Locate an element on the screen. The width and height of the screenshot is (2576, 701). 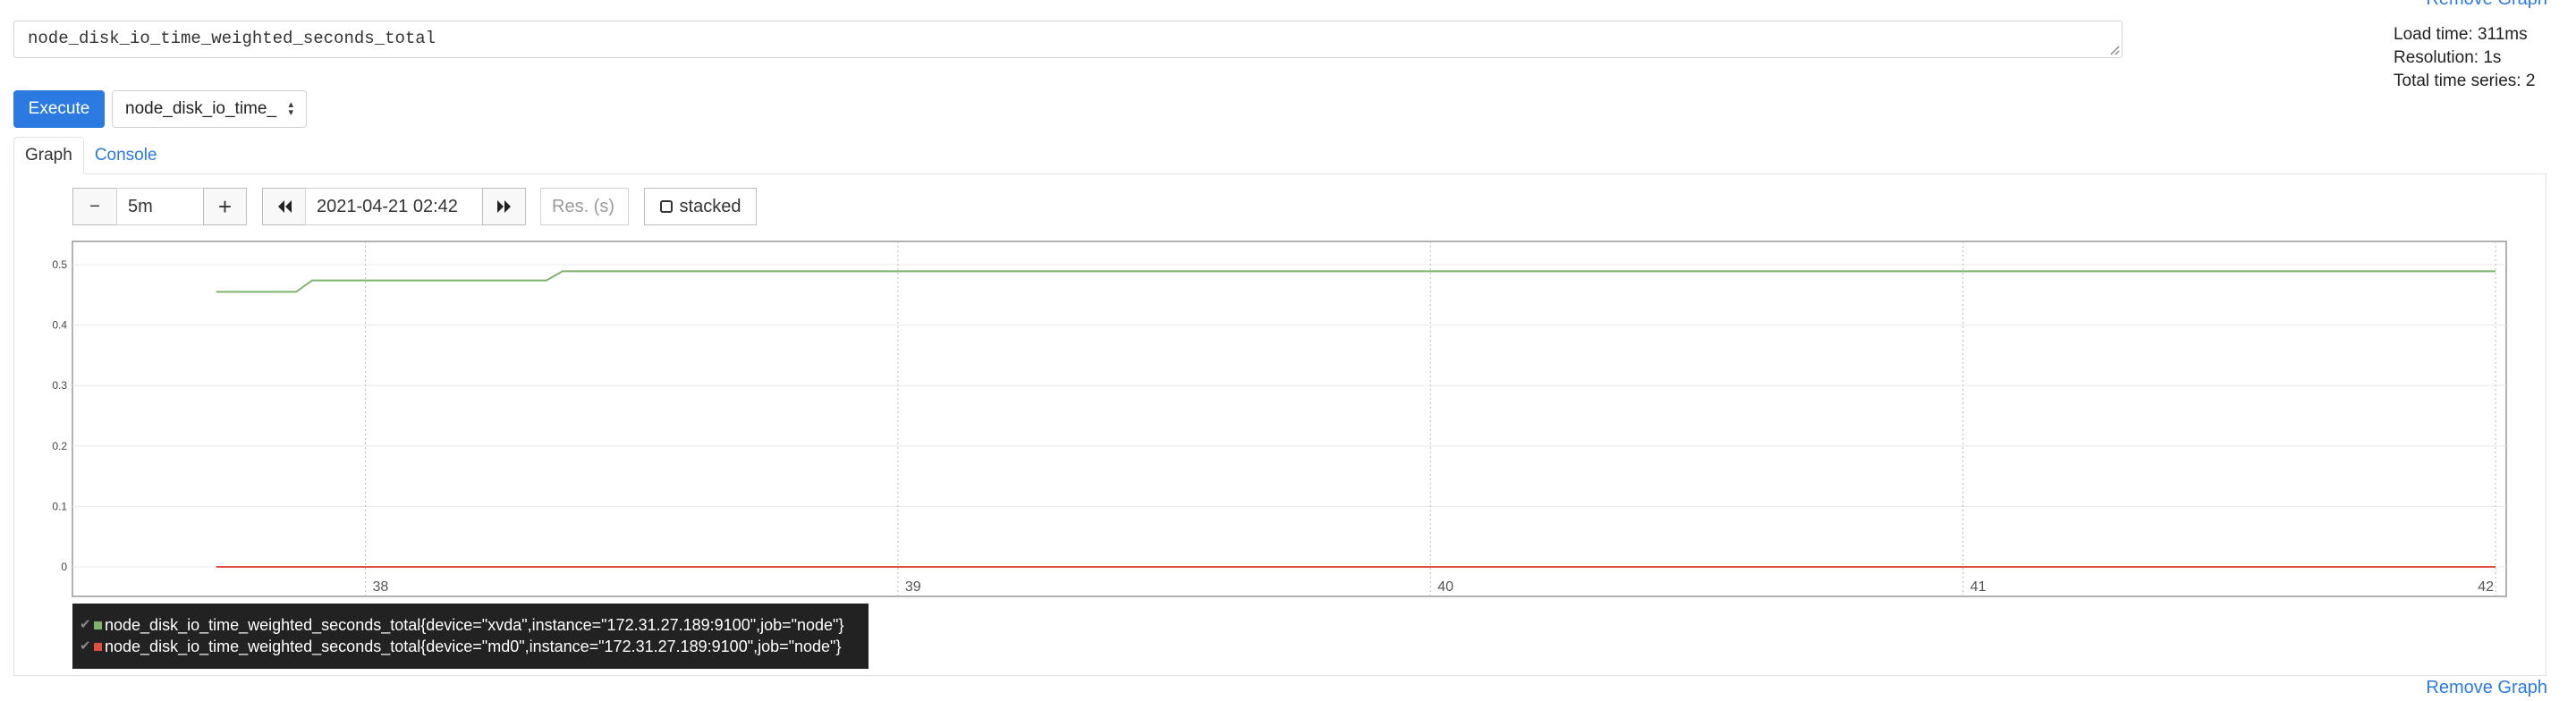
metric-select-value: node_disk_io_time_ is located at coordinates (201, 108).